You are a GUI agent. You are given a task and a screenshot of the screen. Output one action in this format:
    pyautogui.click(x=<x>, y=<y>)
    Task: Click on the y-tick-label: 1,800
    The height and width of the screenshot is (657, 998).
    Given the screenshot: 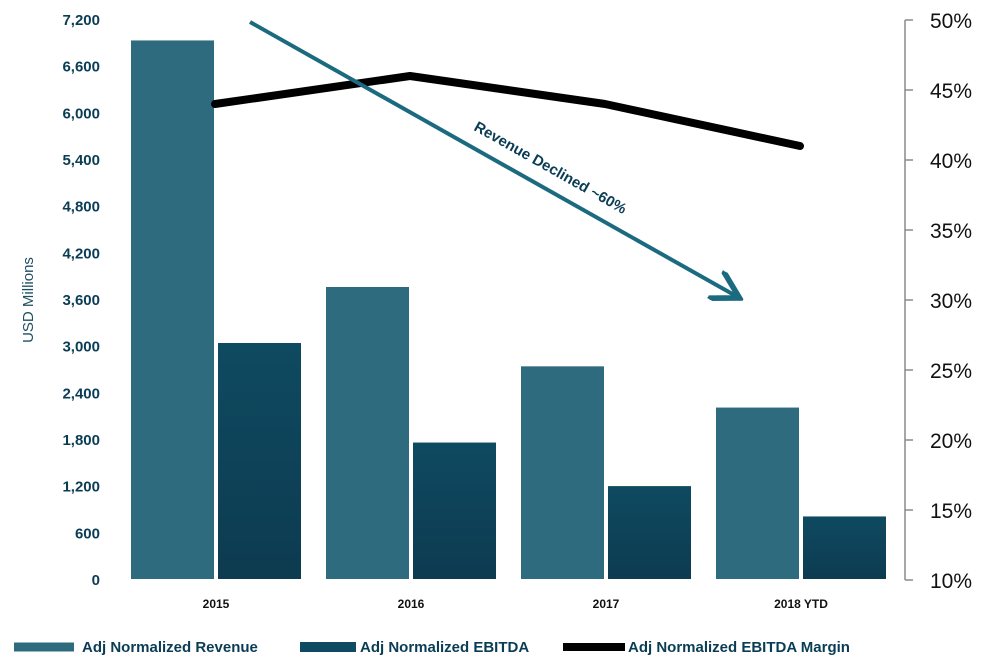 What is the action you would take?
    pyautogui.click(x=81, y=440)
    